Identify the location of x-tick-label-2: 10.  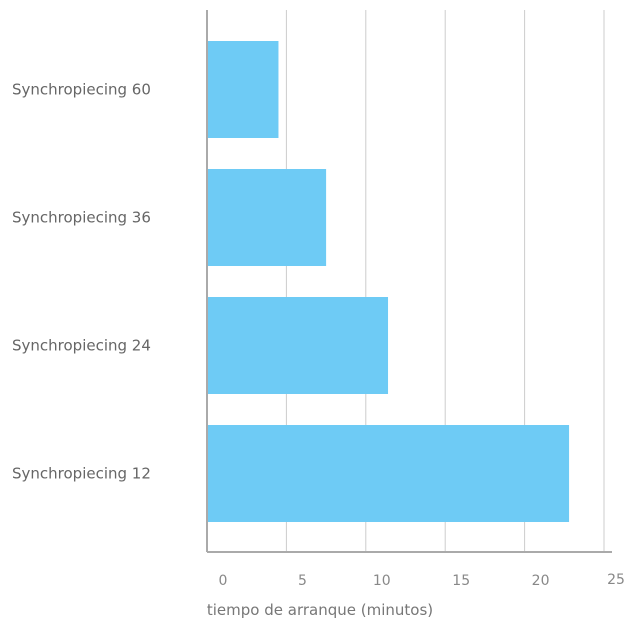
(382, 581).